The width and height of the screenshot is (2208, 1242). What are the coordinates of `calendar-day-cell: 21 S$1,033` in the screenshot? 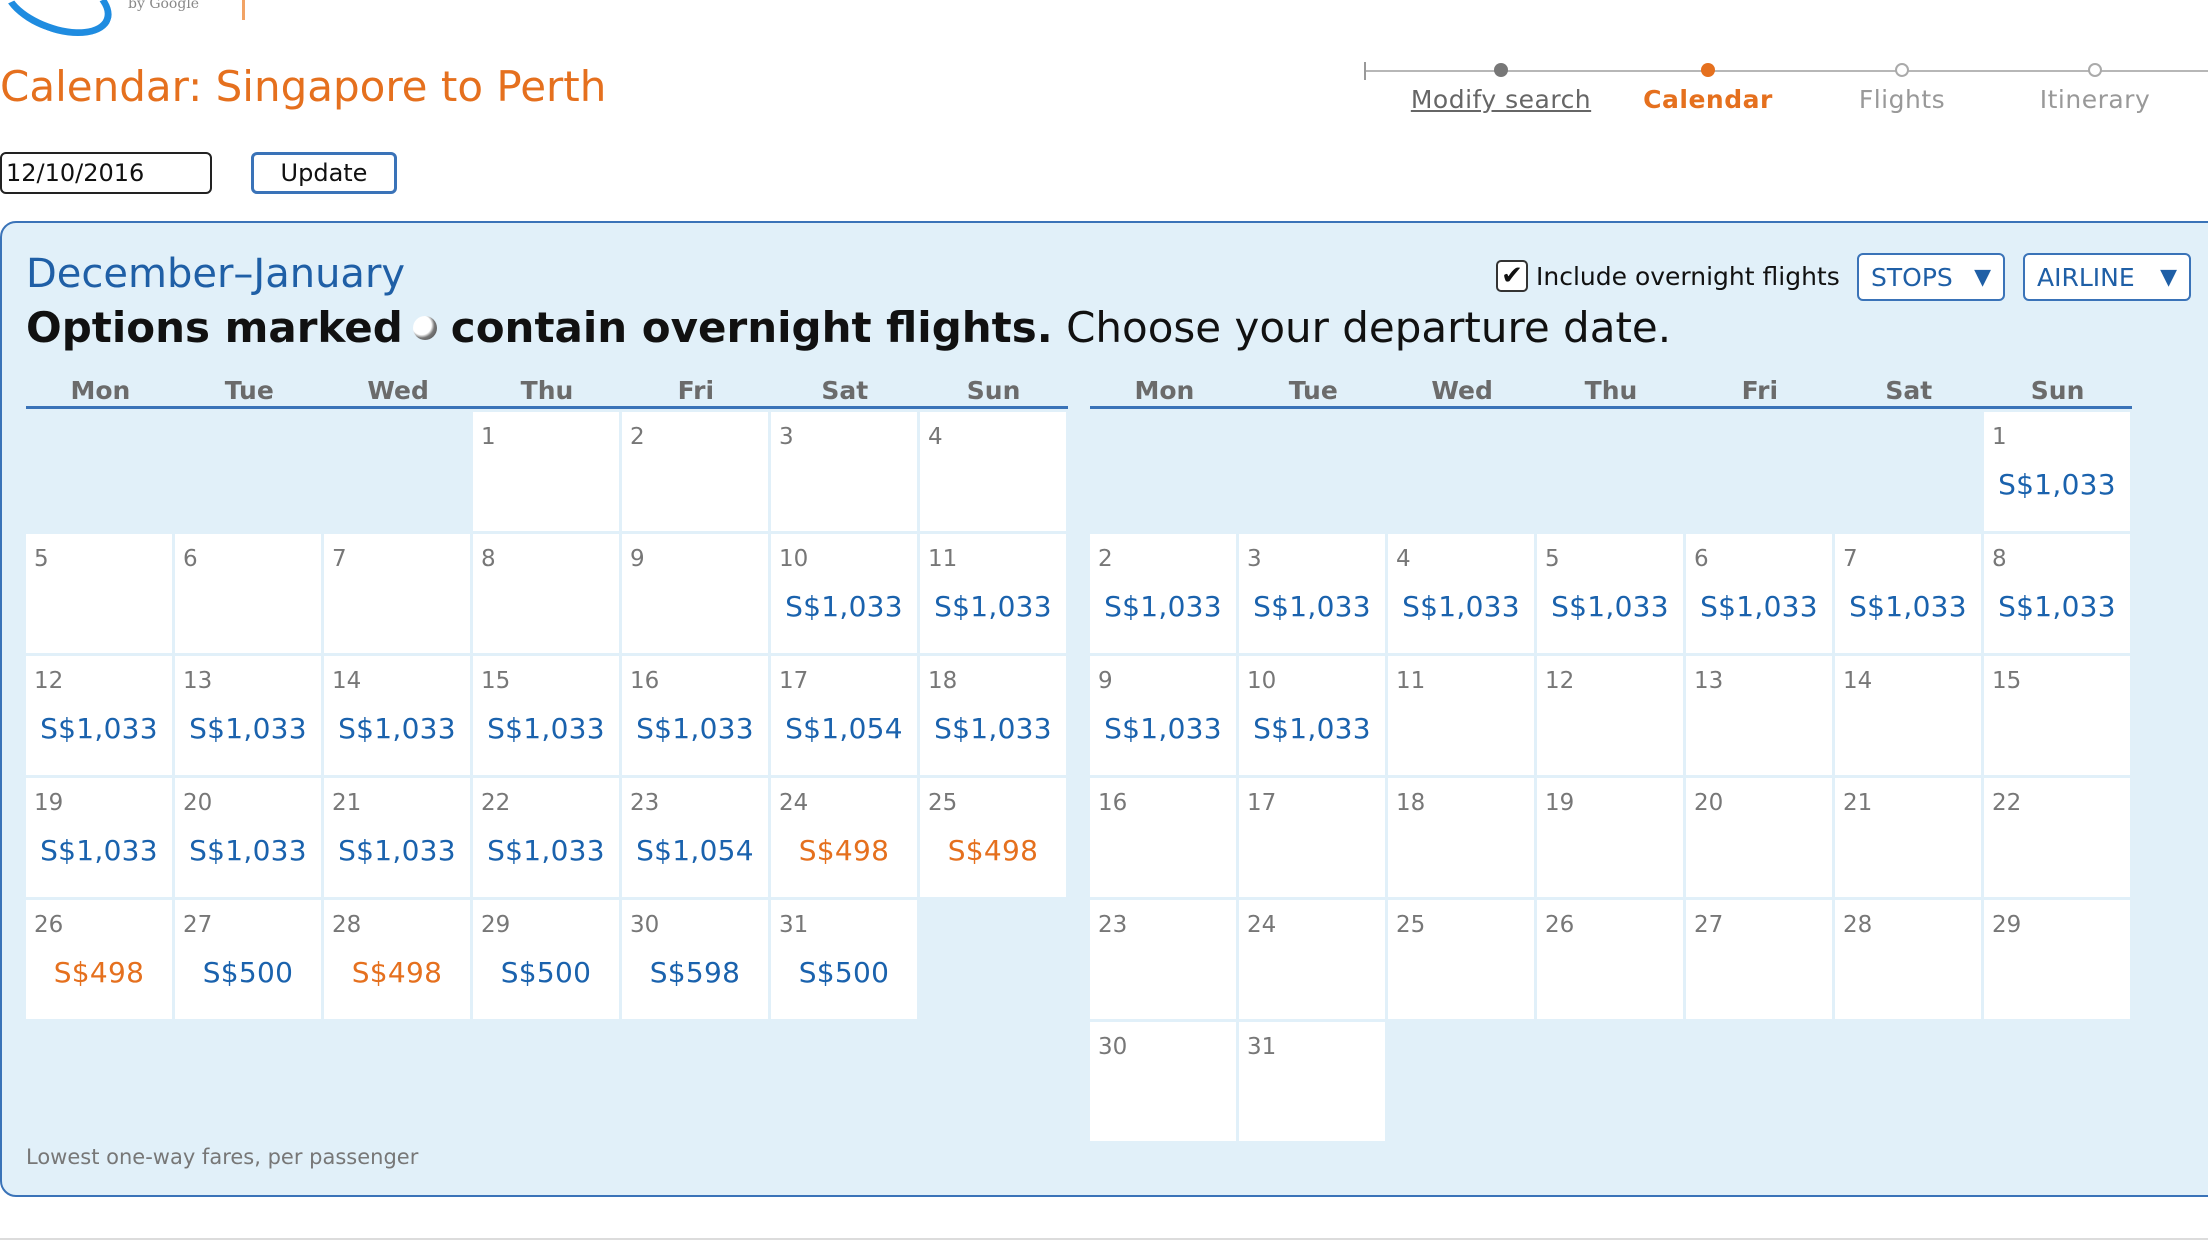 It's located at (397, 837).